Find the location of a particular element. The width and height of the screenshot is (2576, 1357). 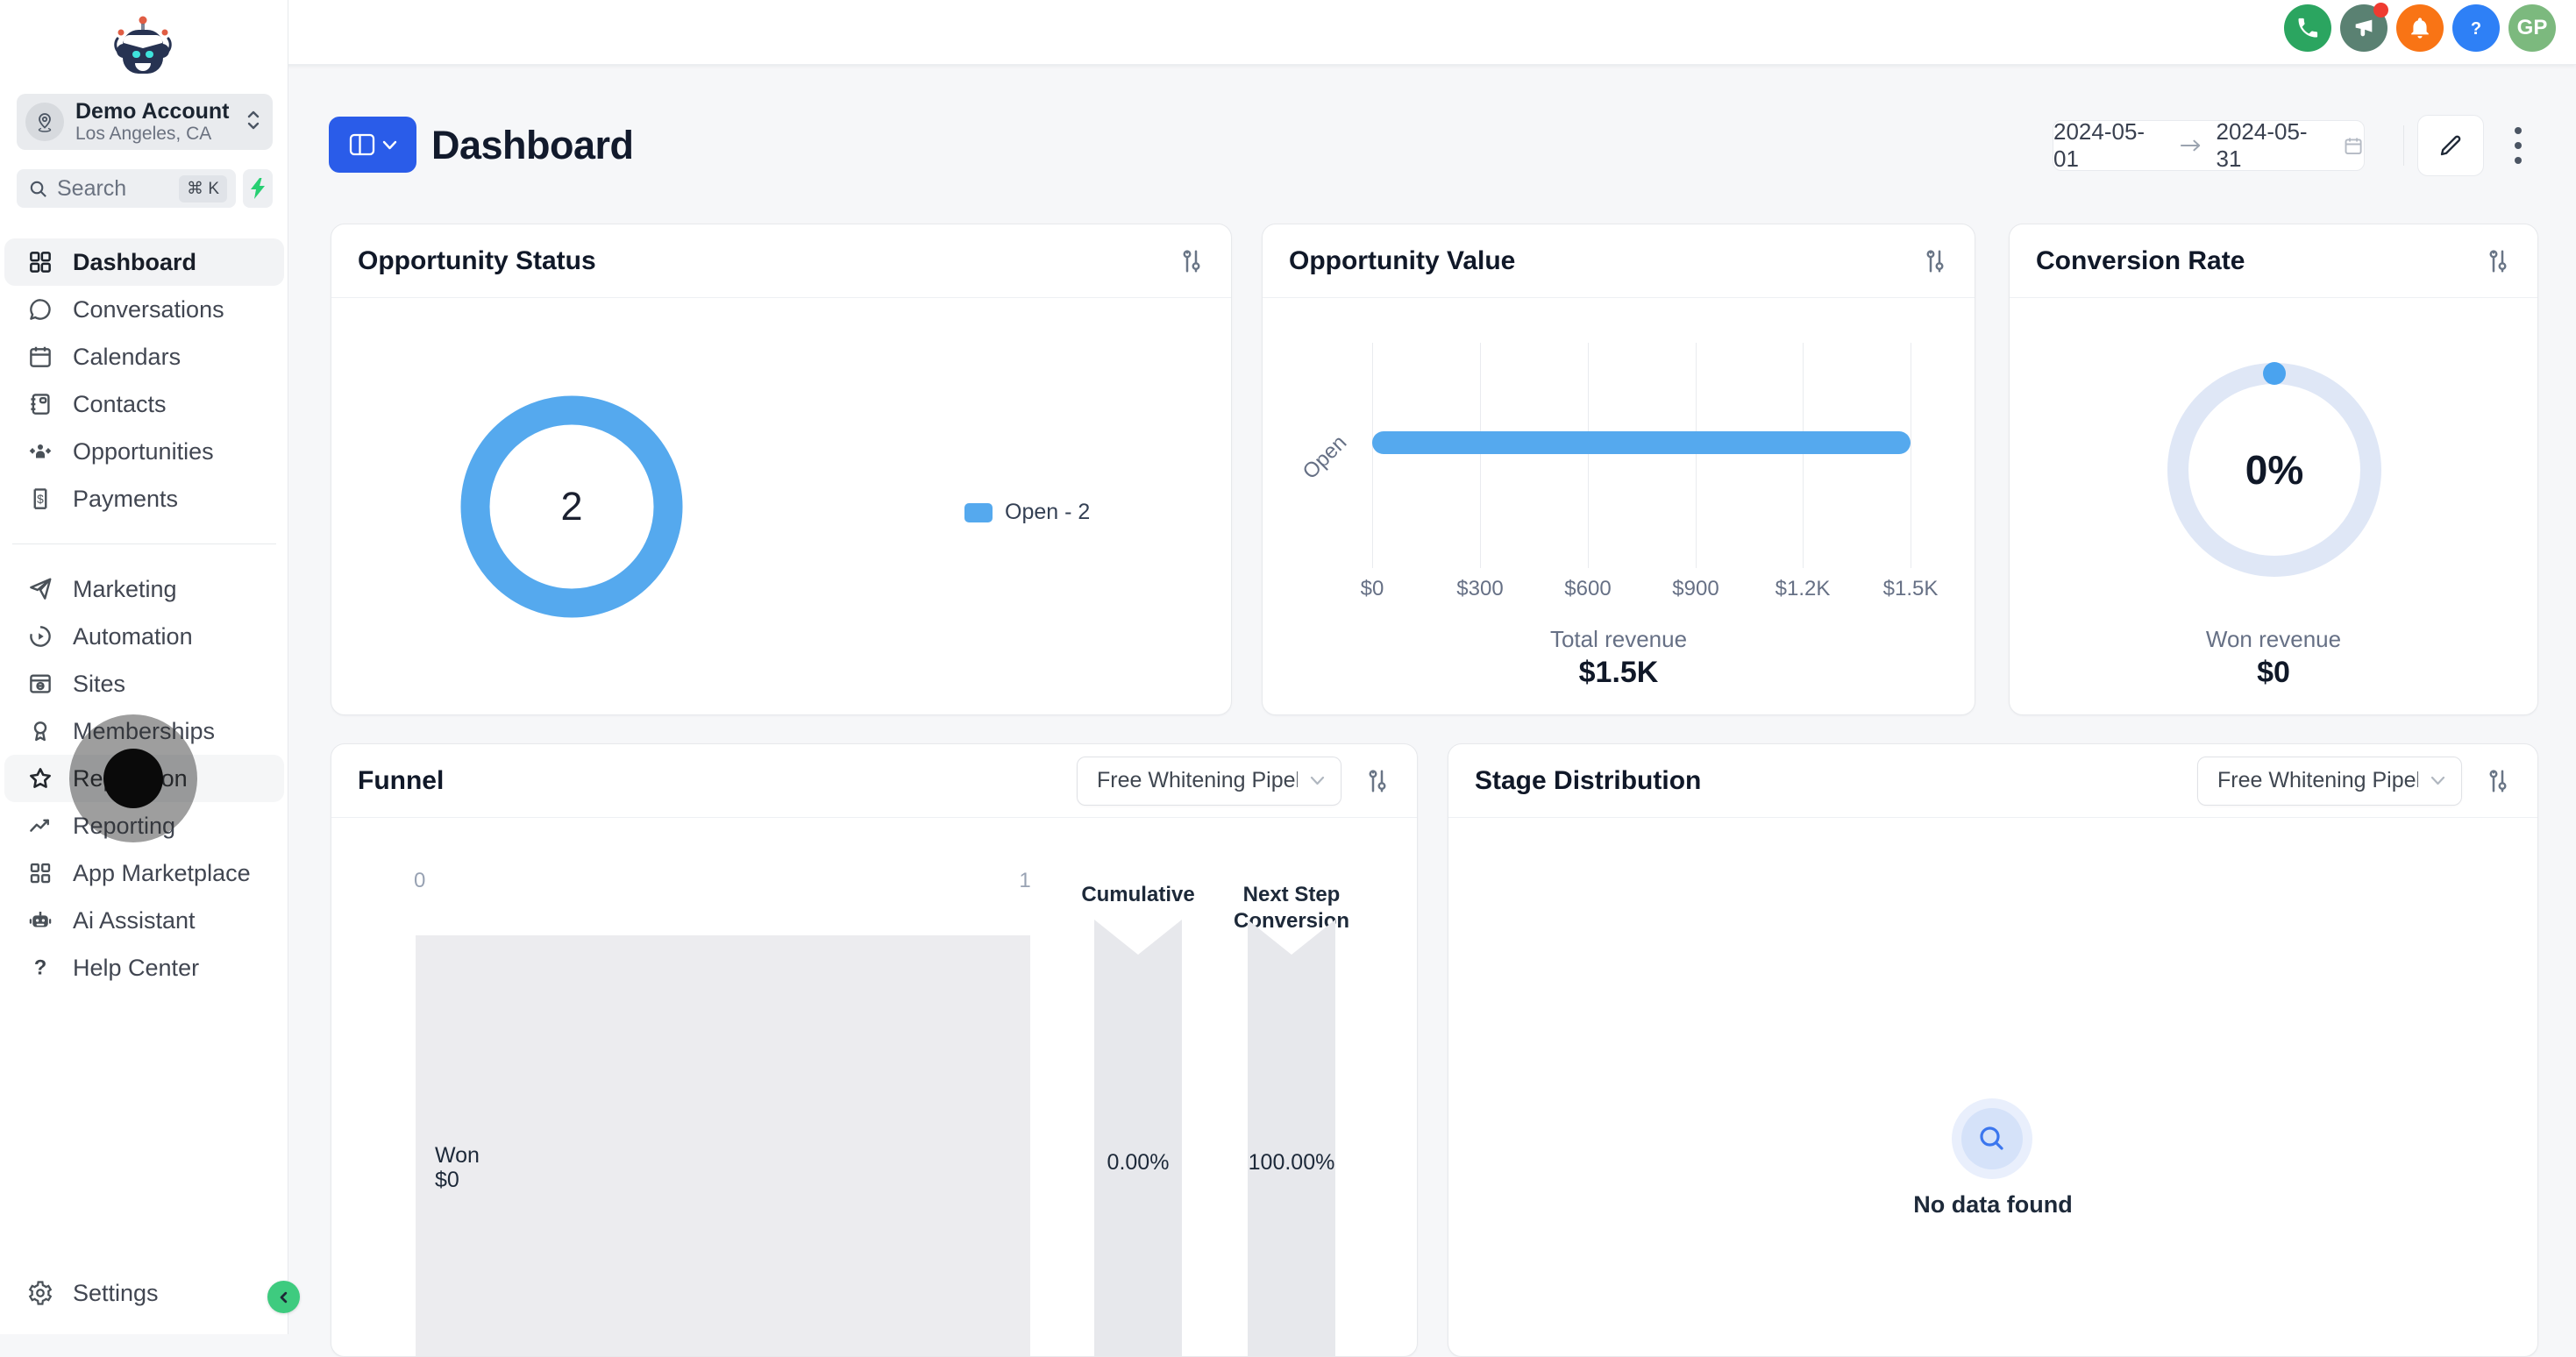

sidebar-item-label: Ai Assistant is located at coordinates (134, 920).